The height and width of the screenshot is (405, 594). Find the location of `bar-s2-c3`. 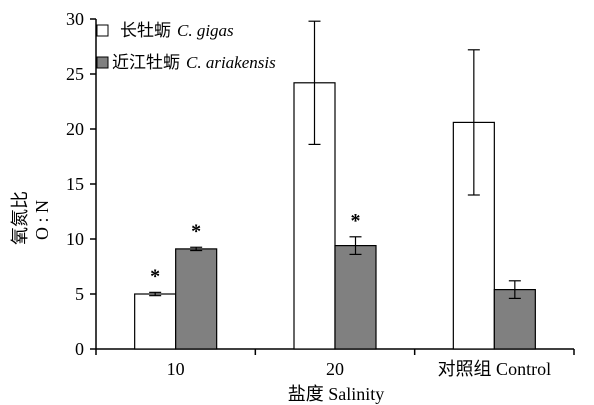

bar-s2-c3 is located at coordinates (514, 319).